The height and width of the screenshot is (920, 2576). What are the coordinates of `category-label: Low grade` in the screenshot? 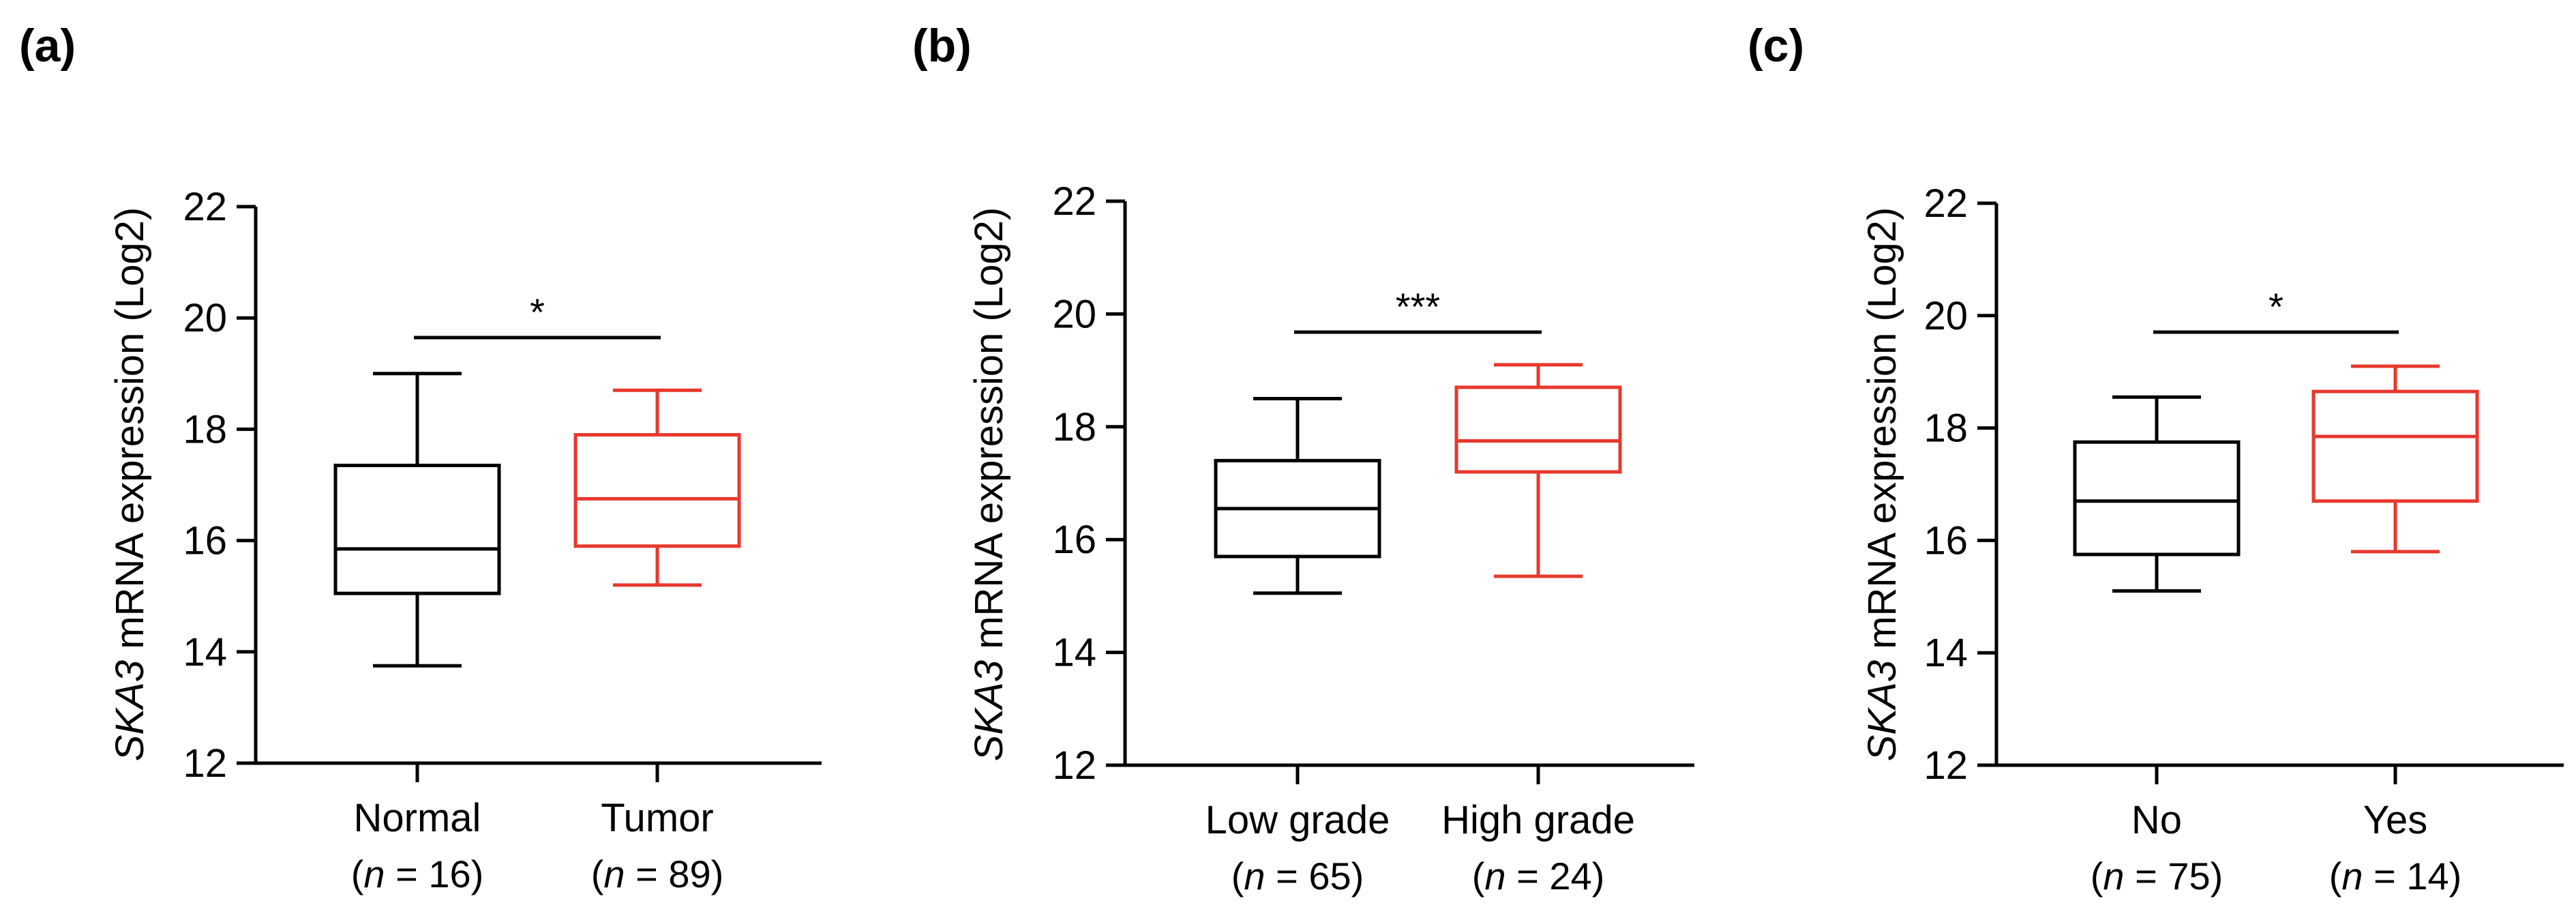 It's located at (1297, 820).